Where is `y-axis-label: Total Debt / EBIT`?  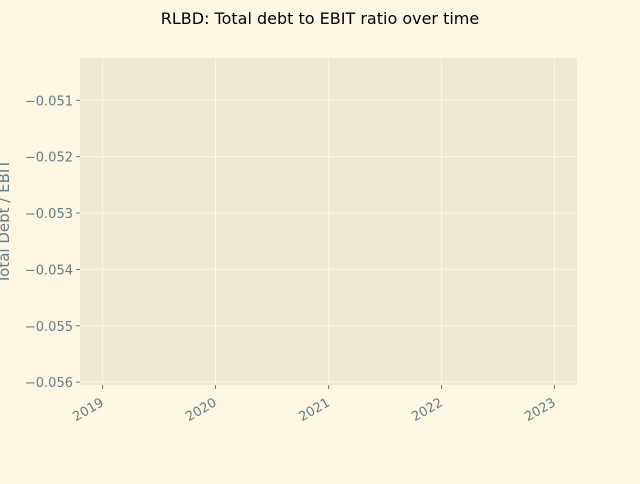 y-axis-label: Total Debt / EBIT is located at coordinates (6, 222).